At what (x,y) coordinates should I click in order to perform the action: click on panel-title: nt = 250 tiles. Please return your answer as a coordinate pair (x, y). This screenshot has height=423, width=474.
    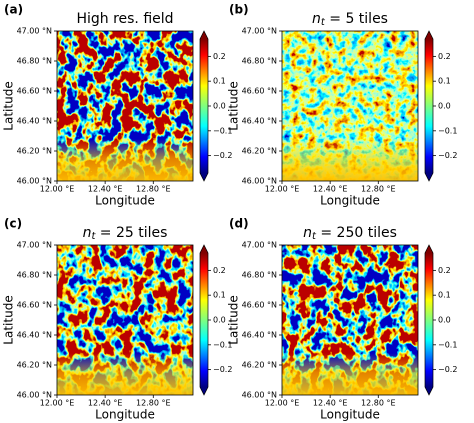
    Looking at the image, I should click on (350, 233).